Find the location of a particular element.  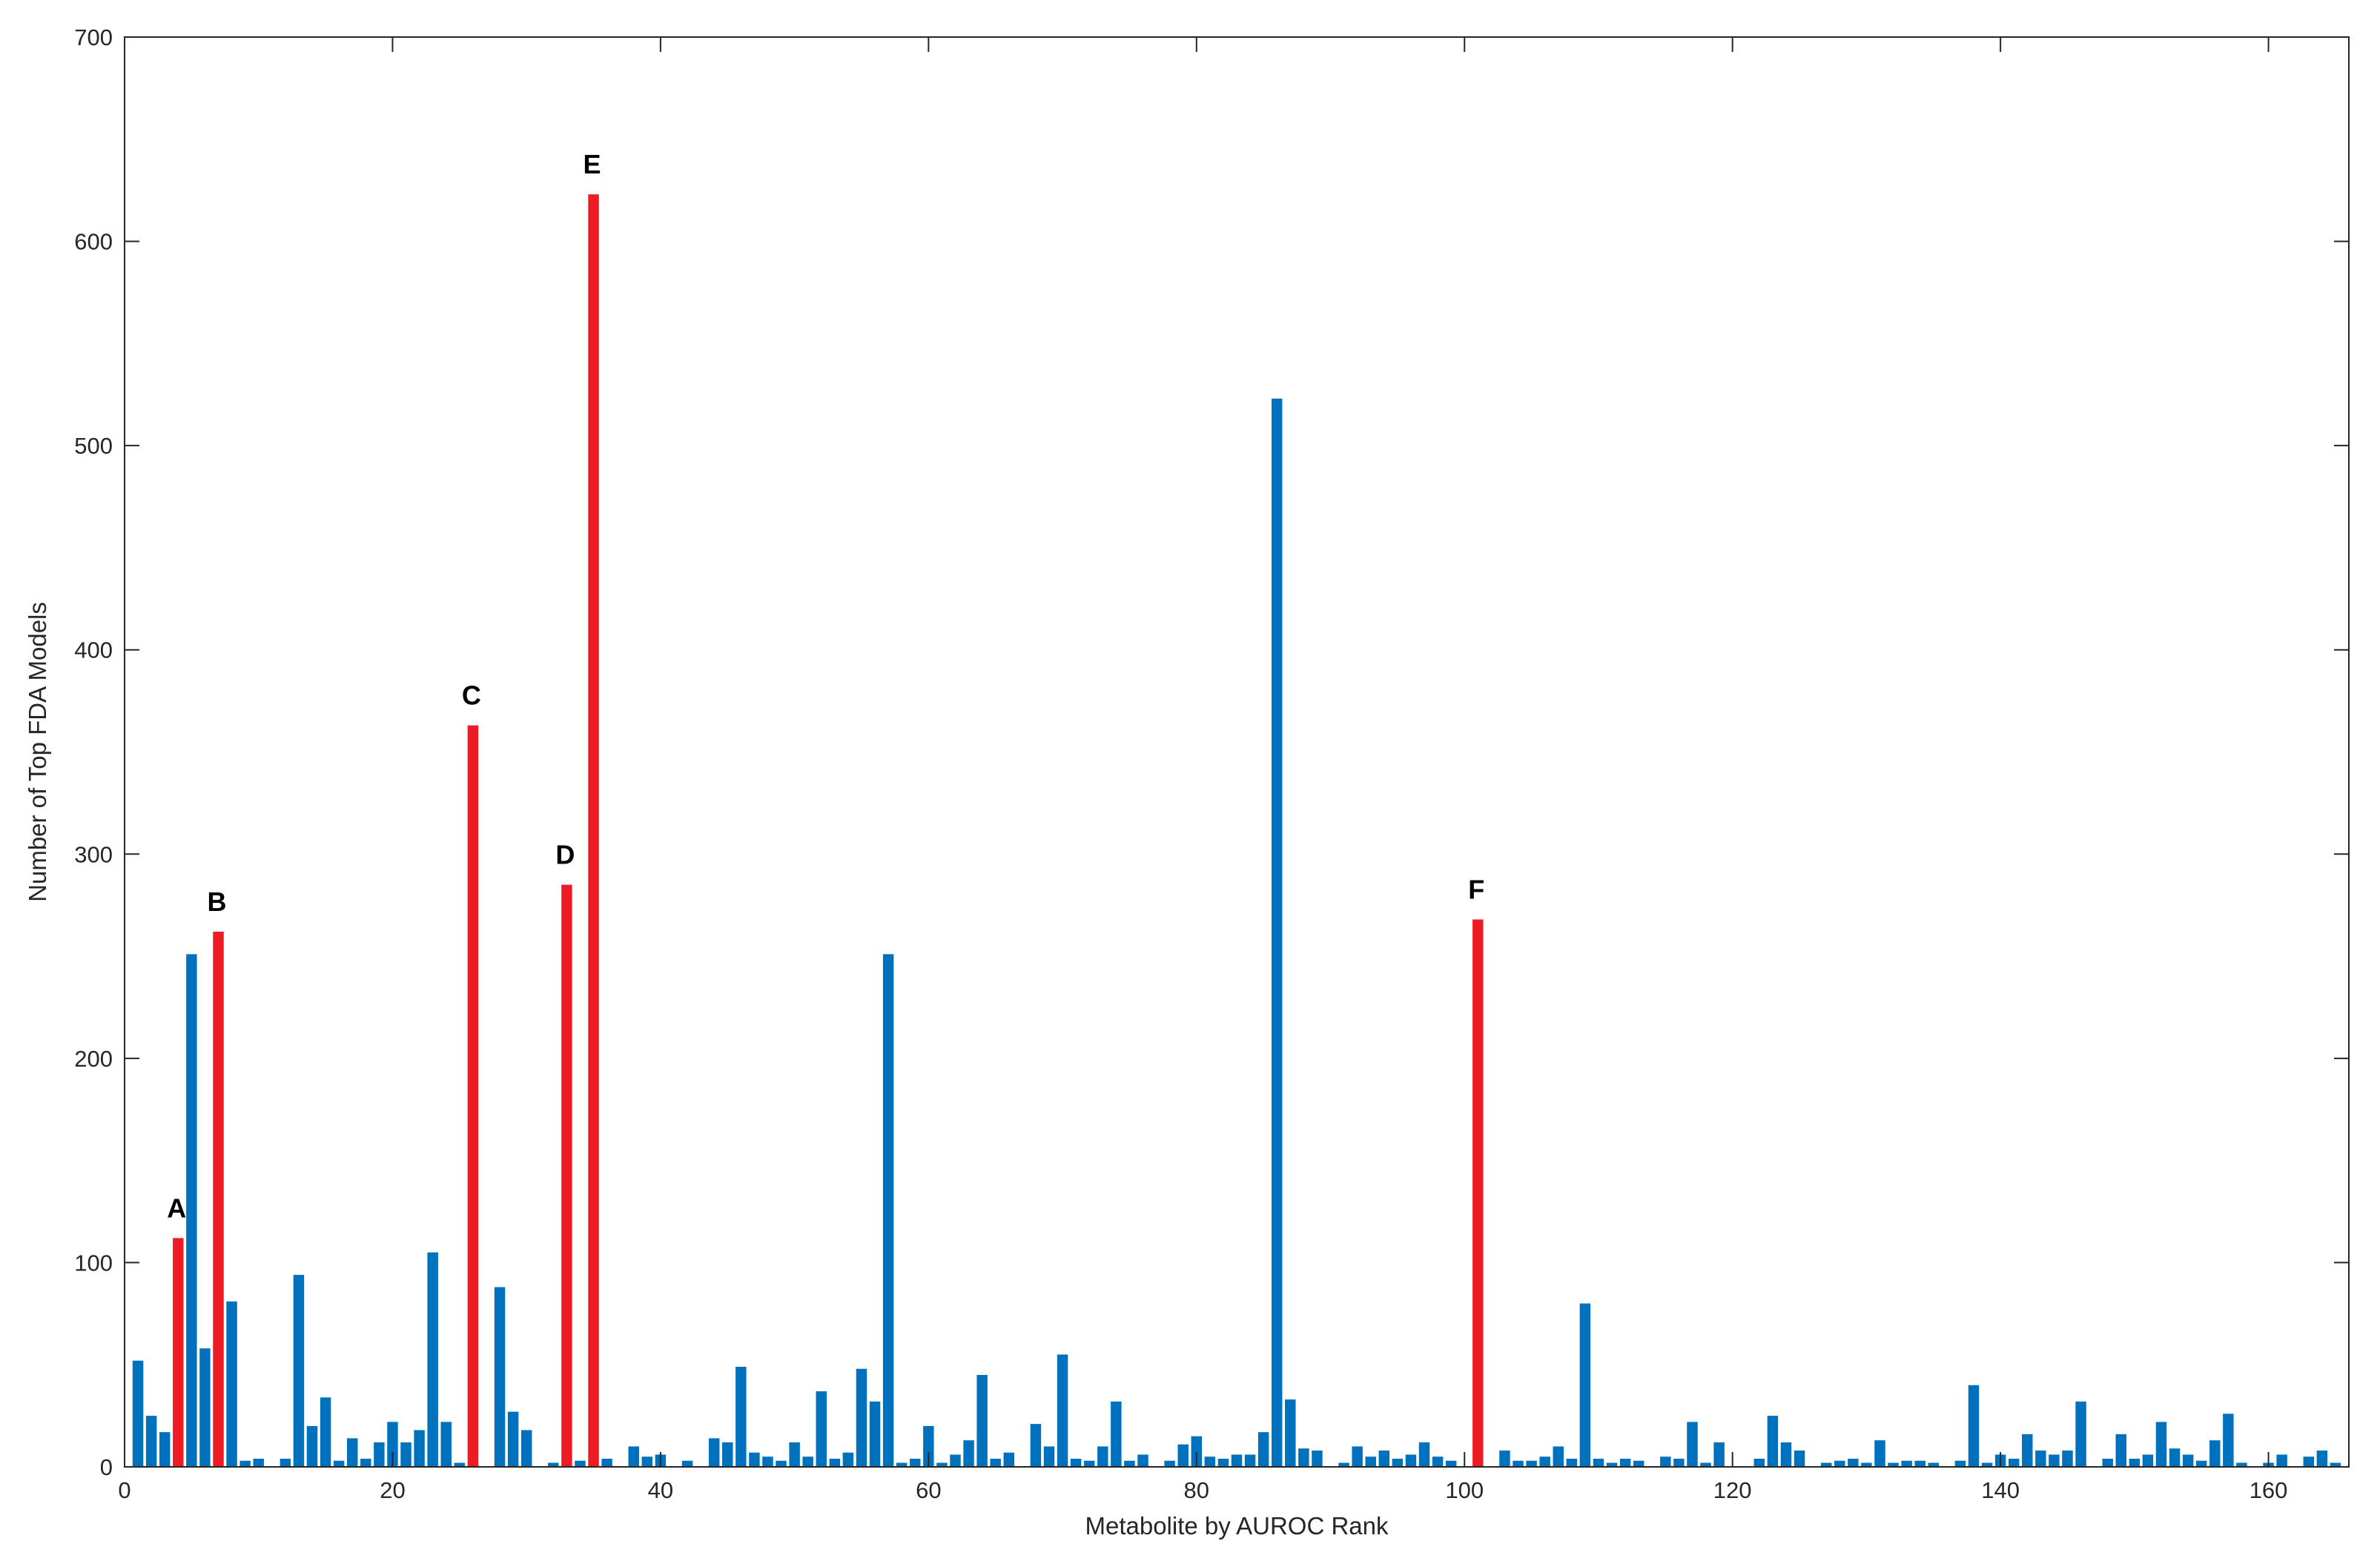

bar-annotation: E is located at coordinates (592, 164).